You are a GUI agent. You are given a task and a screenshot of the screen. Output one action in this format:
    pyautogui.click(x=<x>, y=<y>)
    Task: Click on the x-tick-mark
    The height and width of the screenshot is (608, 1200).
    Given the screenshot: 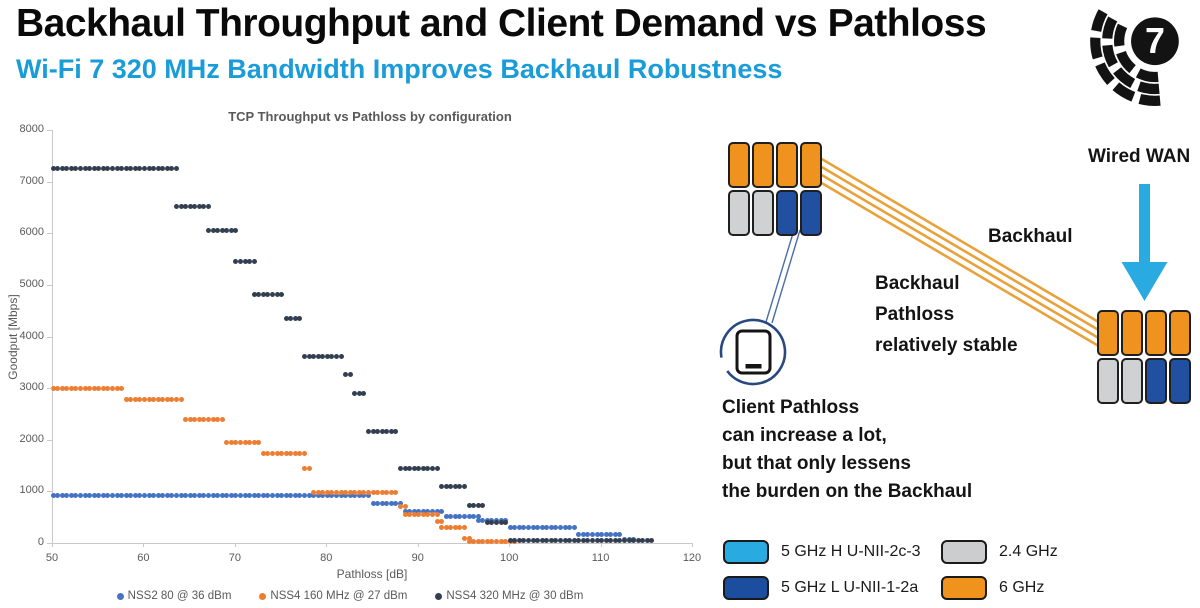 What is the action you would take?
    pyautogui.click(x=418, y=545)
    